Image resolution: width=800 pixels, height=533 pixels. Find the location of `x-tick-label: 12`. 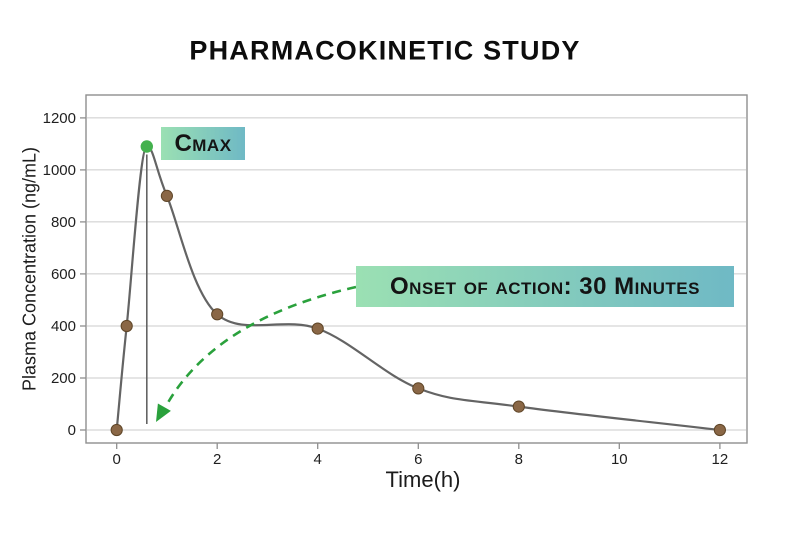

x-tick-label: 12 is located at coordinates (720, 459).